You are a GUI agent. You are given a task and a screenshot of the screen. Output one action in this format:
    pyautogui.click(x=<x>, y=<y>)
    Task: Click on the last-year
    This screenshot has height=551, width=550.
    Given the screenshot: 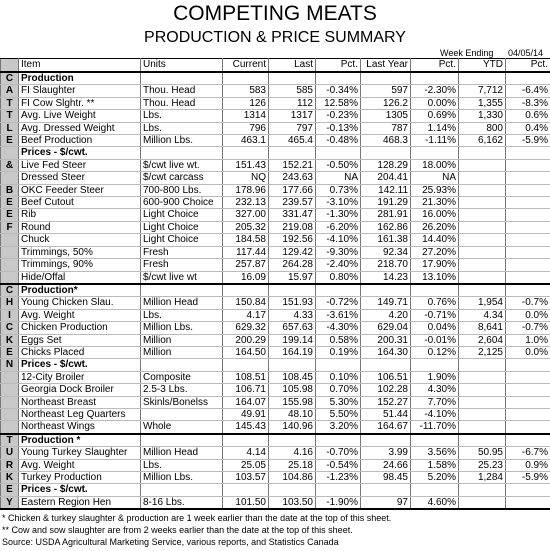 What is the action you would take?
    pyautogui.click(x=385, y=365)
    